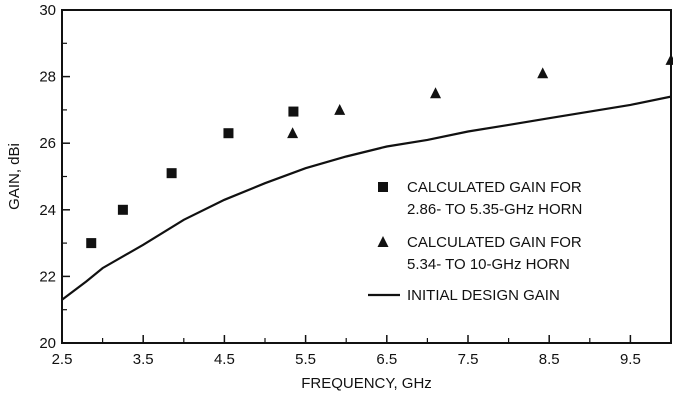 The height and width of the screenshot is (397, 673). What do you see at coordinates (47, 210) in the screenshot?
I see `y-tick-label: 24` at bounding box center [47, 210].